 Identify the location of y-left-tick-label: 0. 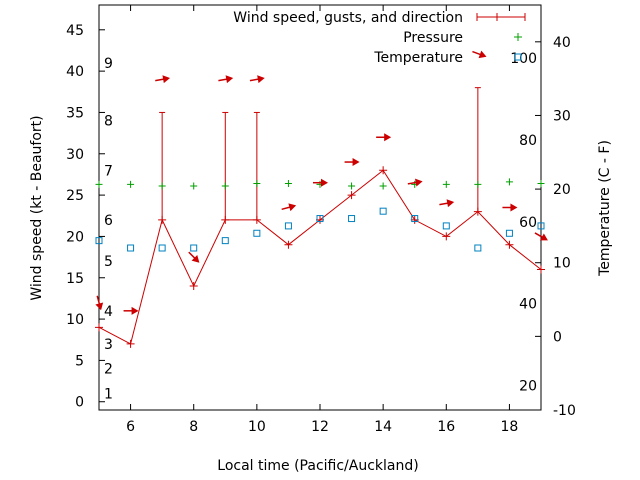
(79, 403).